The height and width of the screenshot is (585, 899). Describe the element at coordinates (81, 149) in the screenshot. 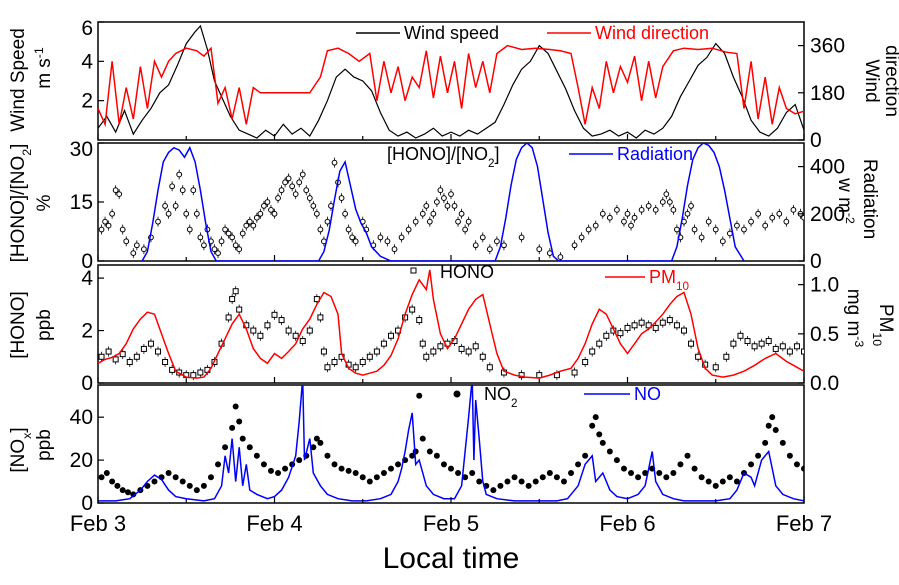

I see `y-tick-label: 30` at that location.